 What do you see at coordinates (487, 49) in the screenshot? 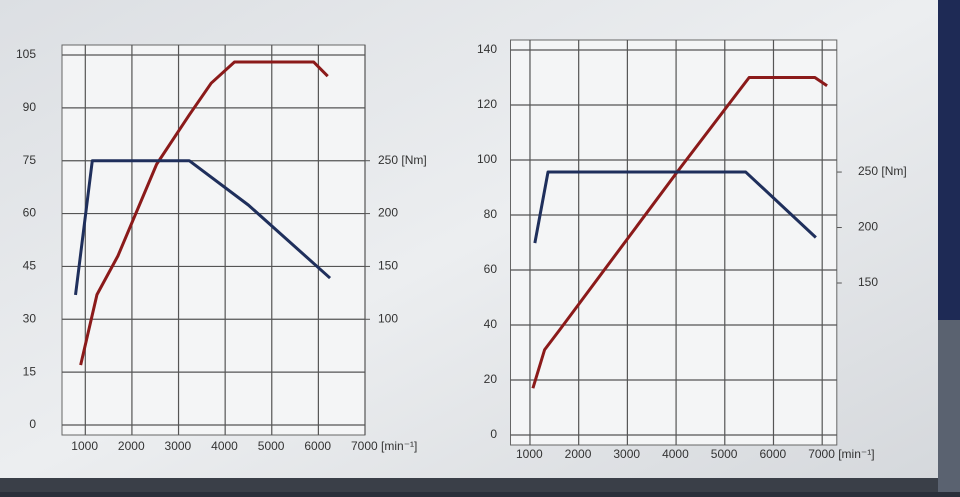
I see `y-tick-label: 140` at bounding box center [487, 49].